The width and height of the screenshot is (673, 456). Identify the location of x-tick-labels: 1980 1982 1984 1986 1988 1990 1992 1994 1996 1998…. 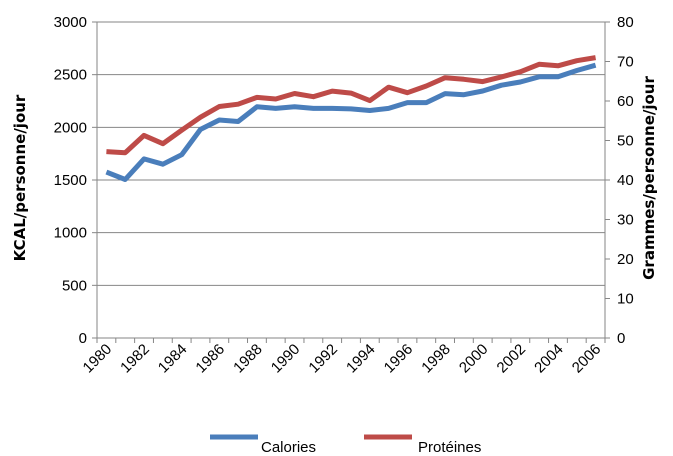
(343, 357).